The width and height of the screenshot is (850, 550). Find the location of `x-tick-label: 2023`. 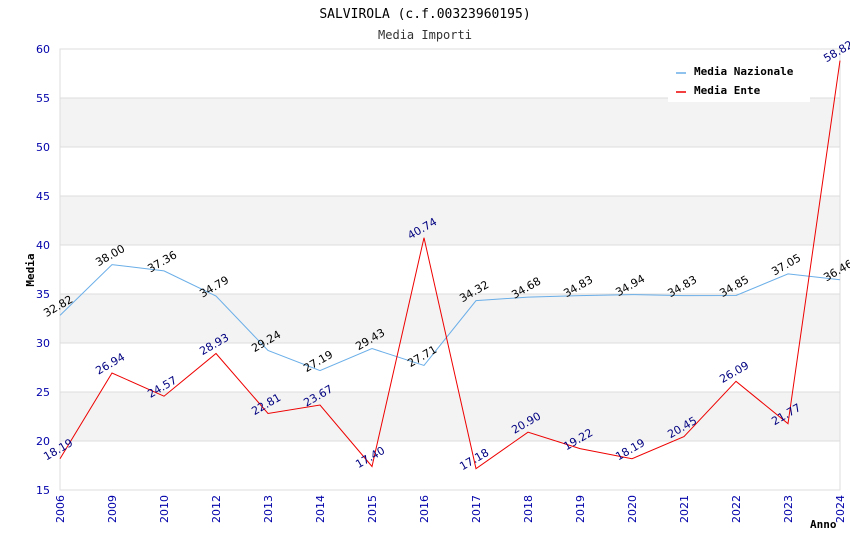

x-tick-label: 2023 is located at coordinates (788, 509).